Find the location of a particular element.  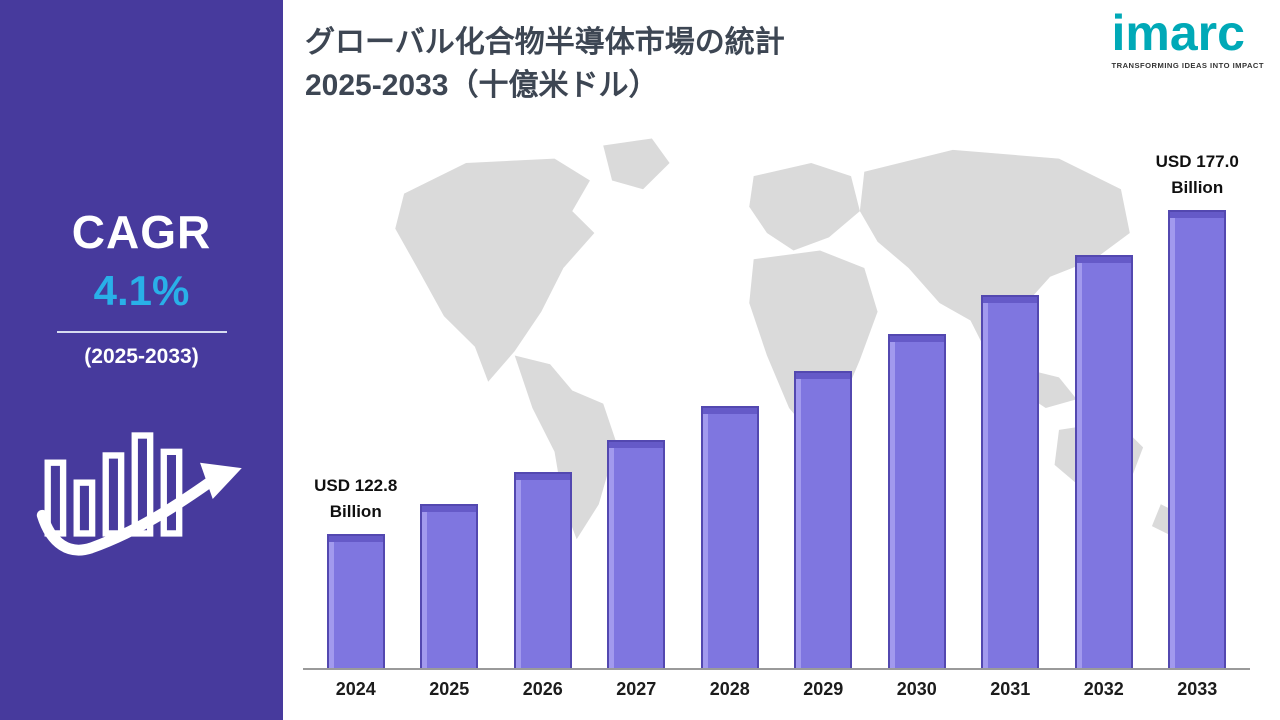

bar-column-2033: USD 177.0 Billion 2033 is located at coordinates (1198, 427).